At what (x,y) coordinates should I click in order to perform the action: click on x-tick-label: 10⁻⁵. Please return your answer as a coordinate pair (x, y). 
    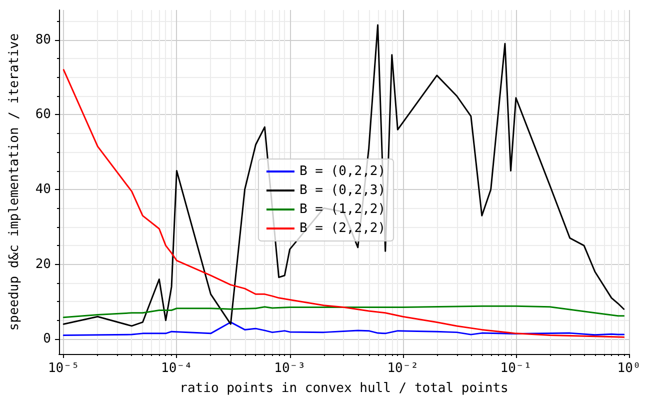
    Looking at the image, I should click on (64, 368).